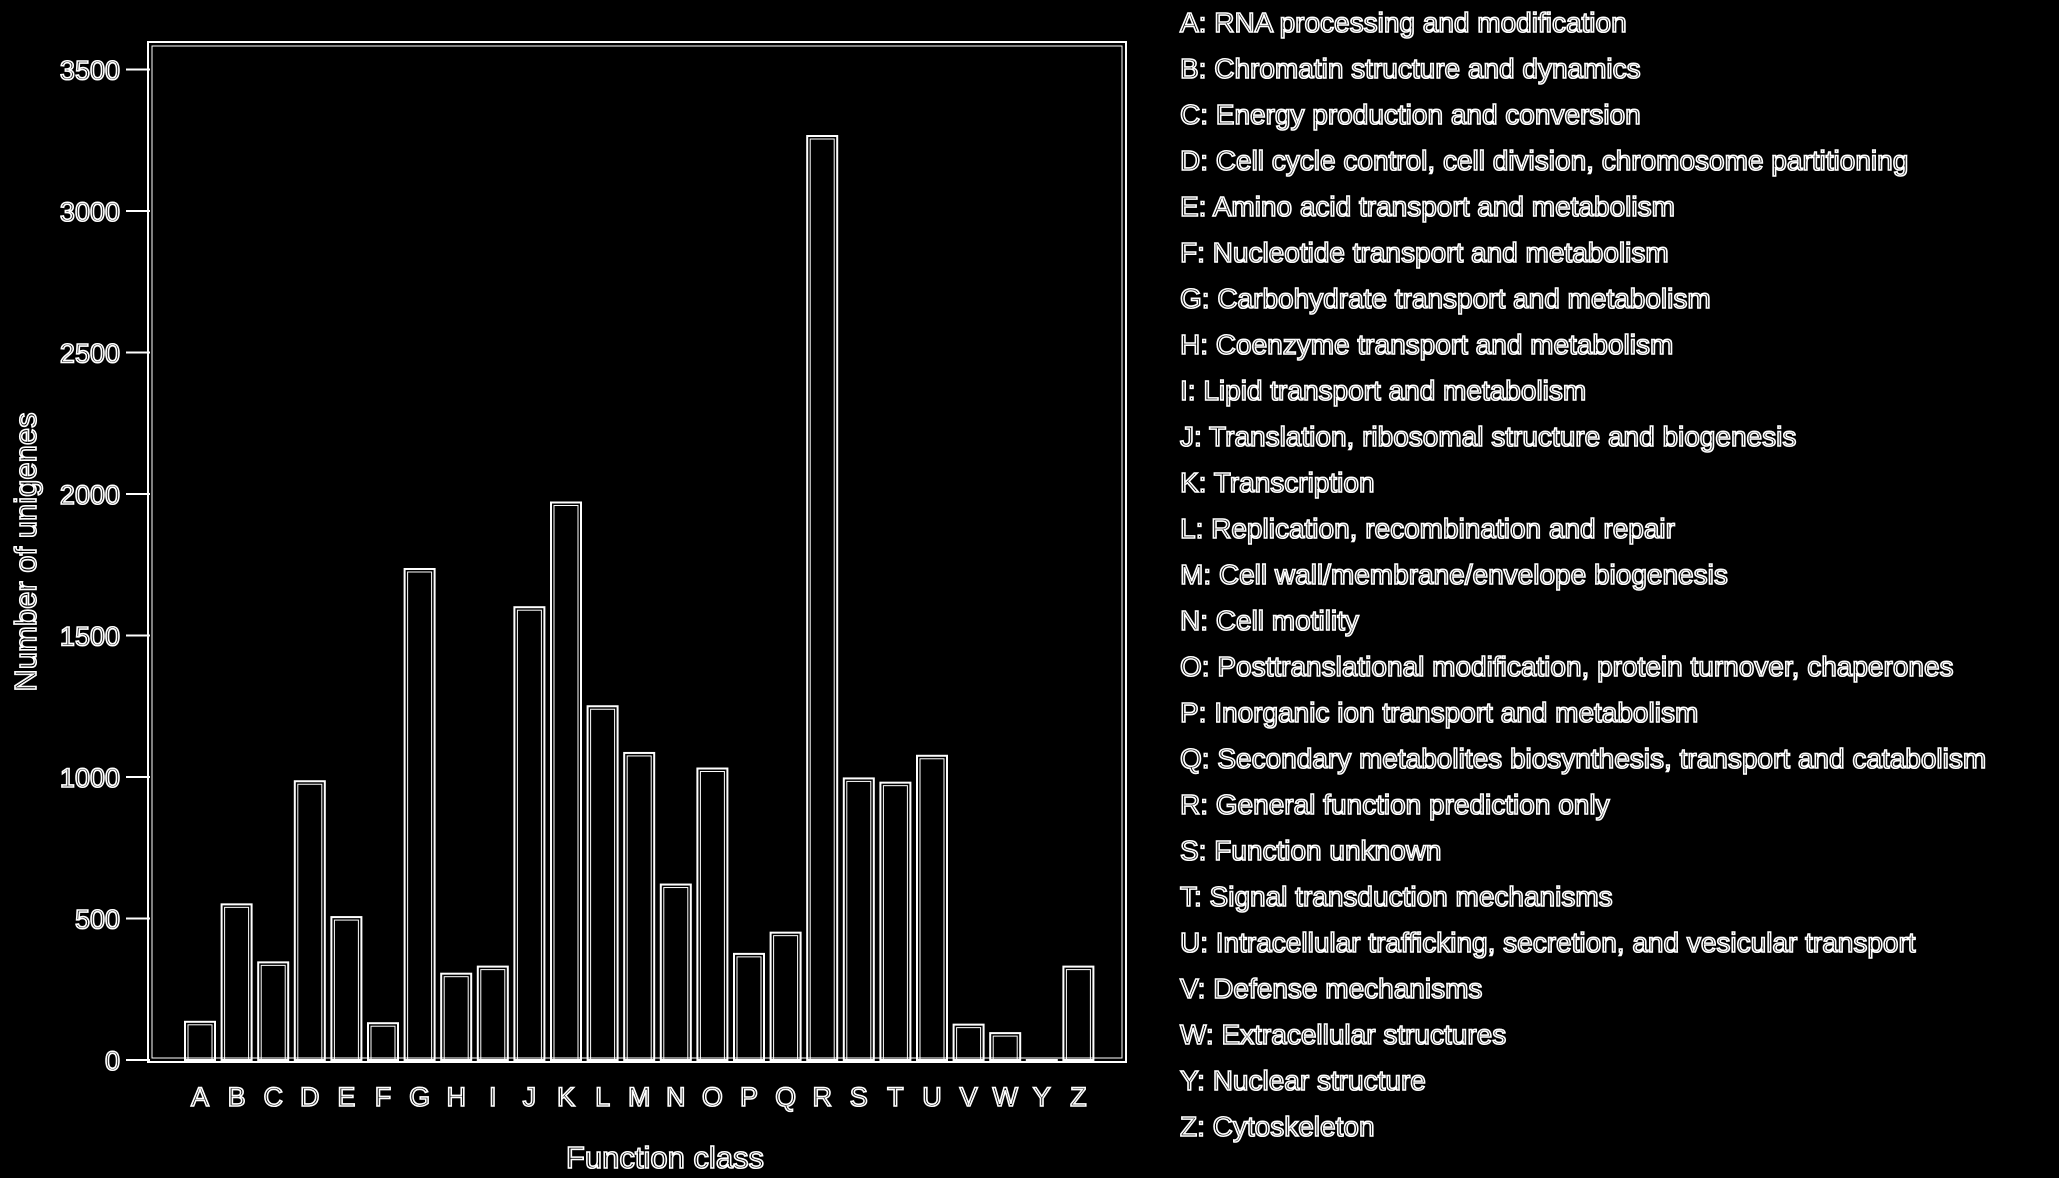 The image size is (2059, 1178). I want to click on bar-Y, so click(1041, 1061).